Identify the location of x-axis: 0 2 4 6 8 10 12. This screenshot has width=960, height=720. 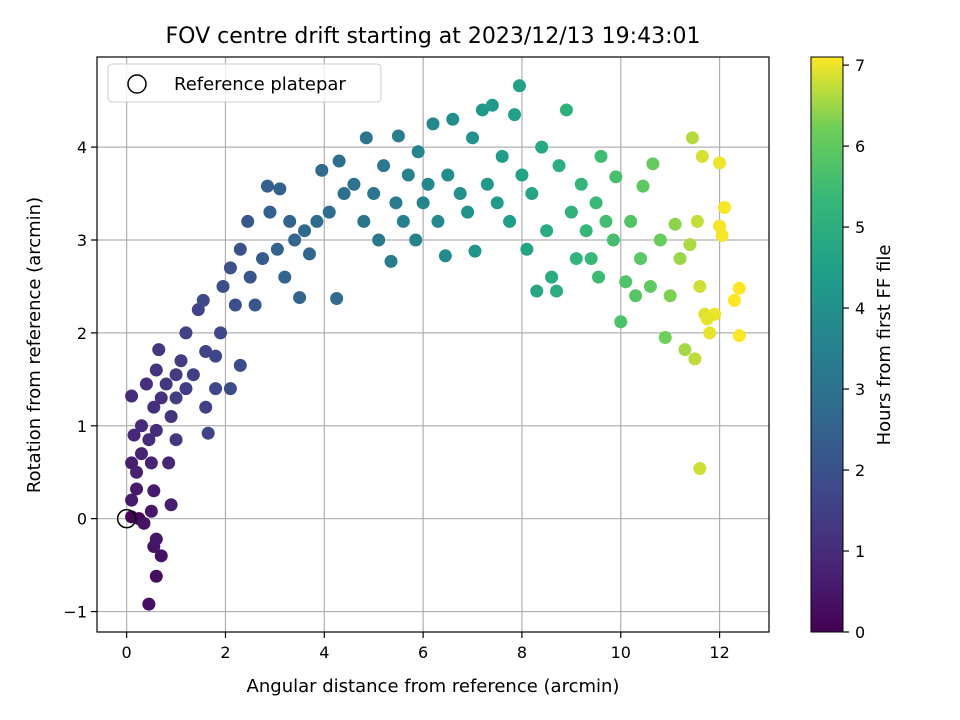
(426, 647).